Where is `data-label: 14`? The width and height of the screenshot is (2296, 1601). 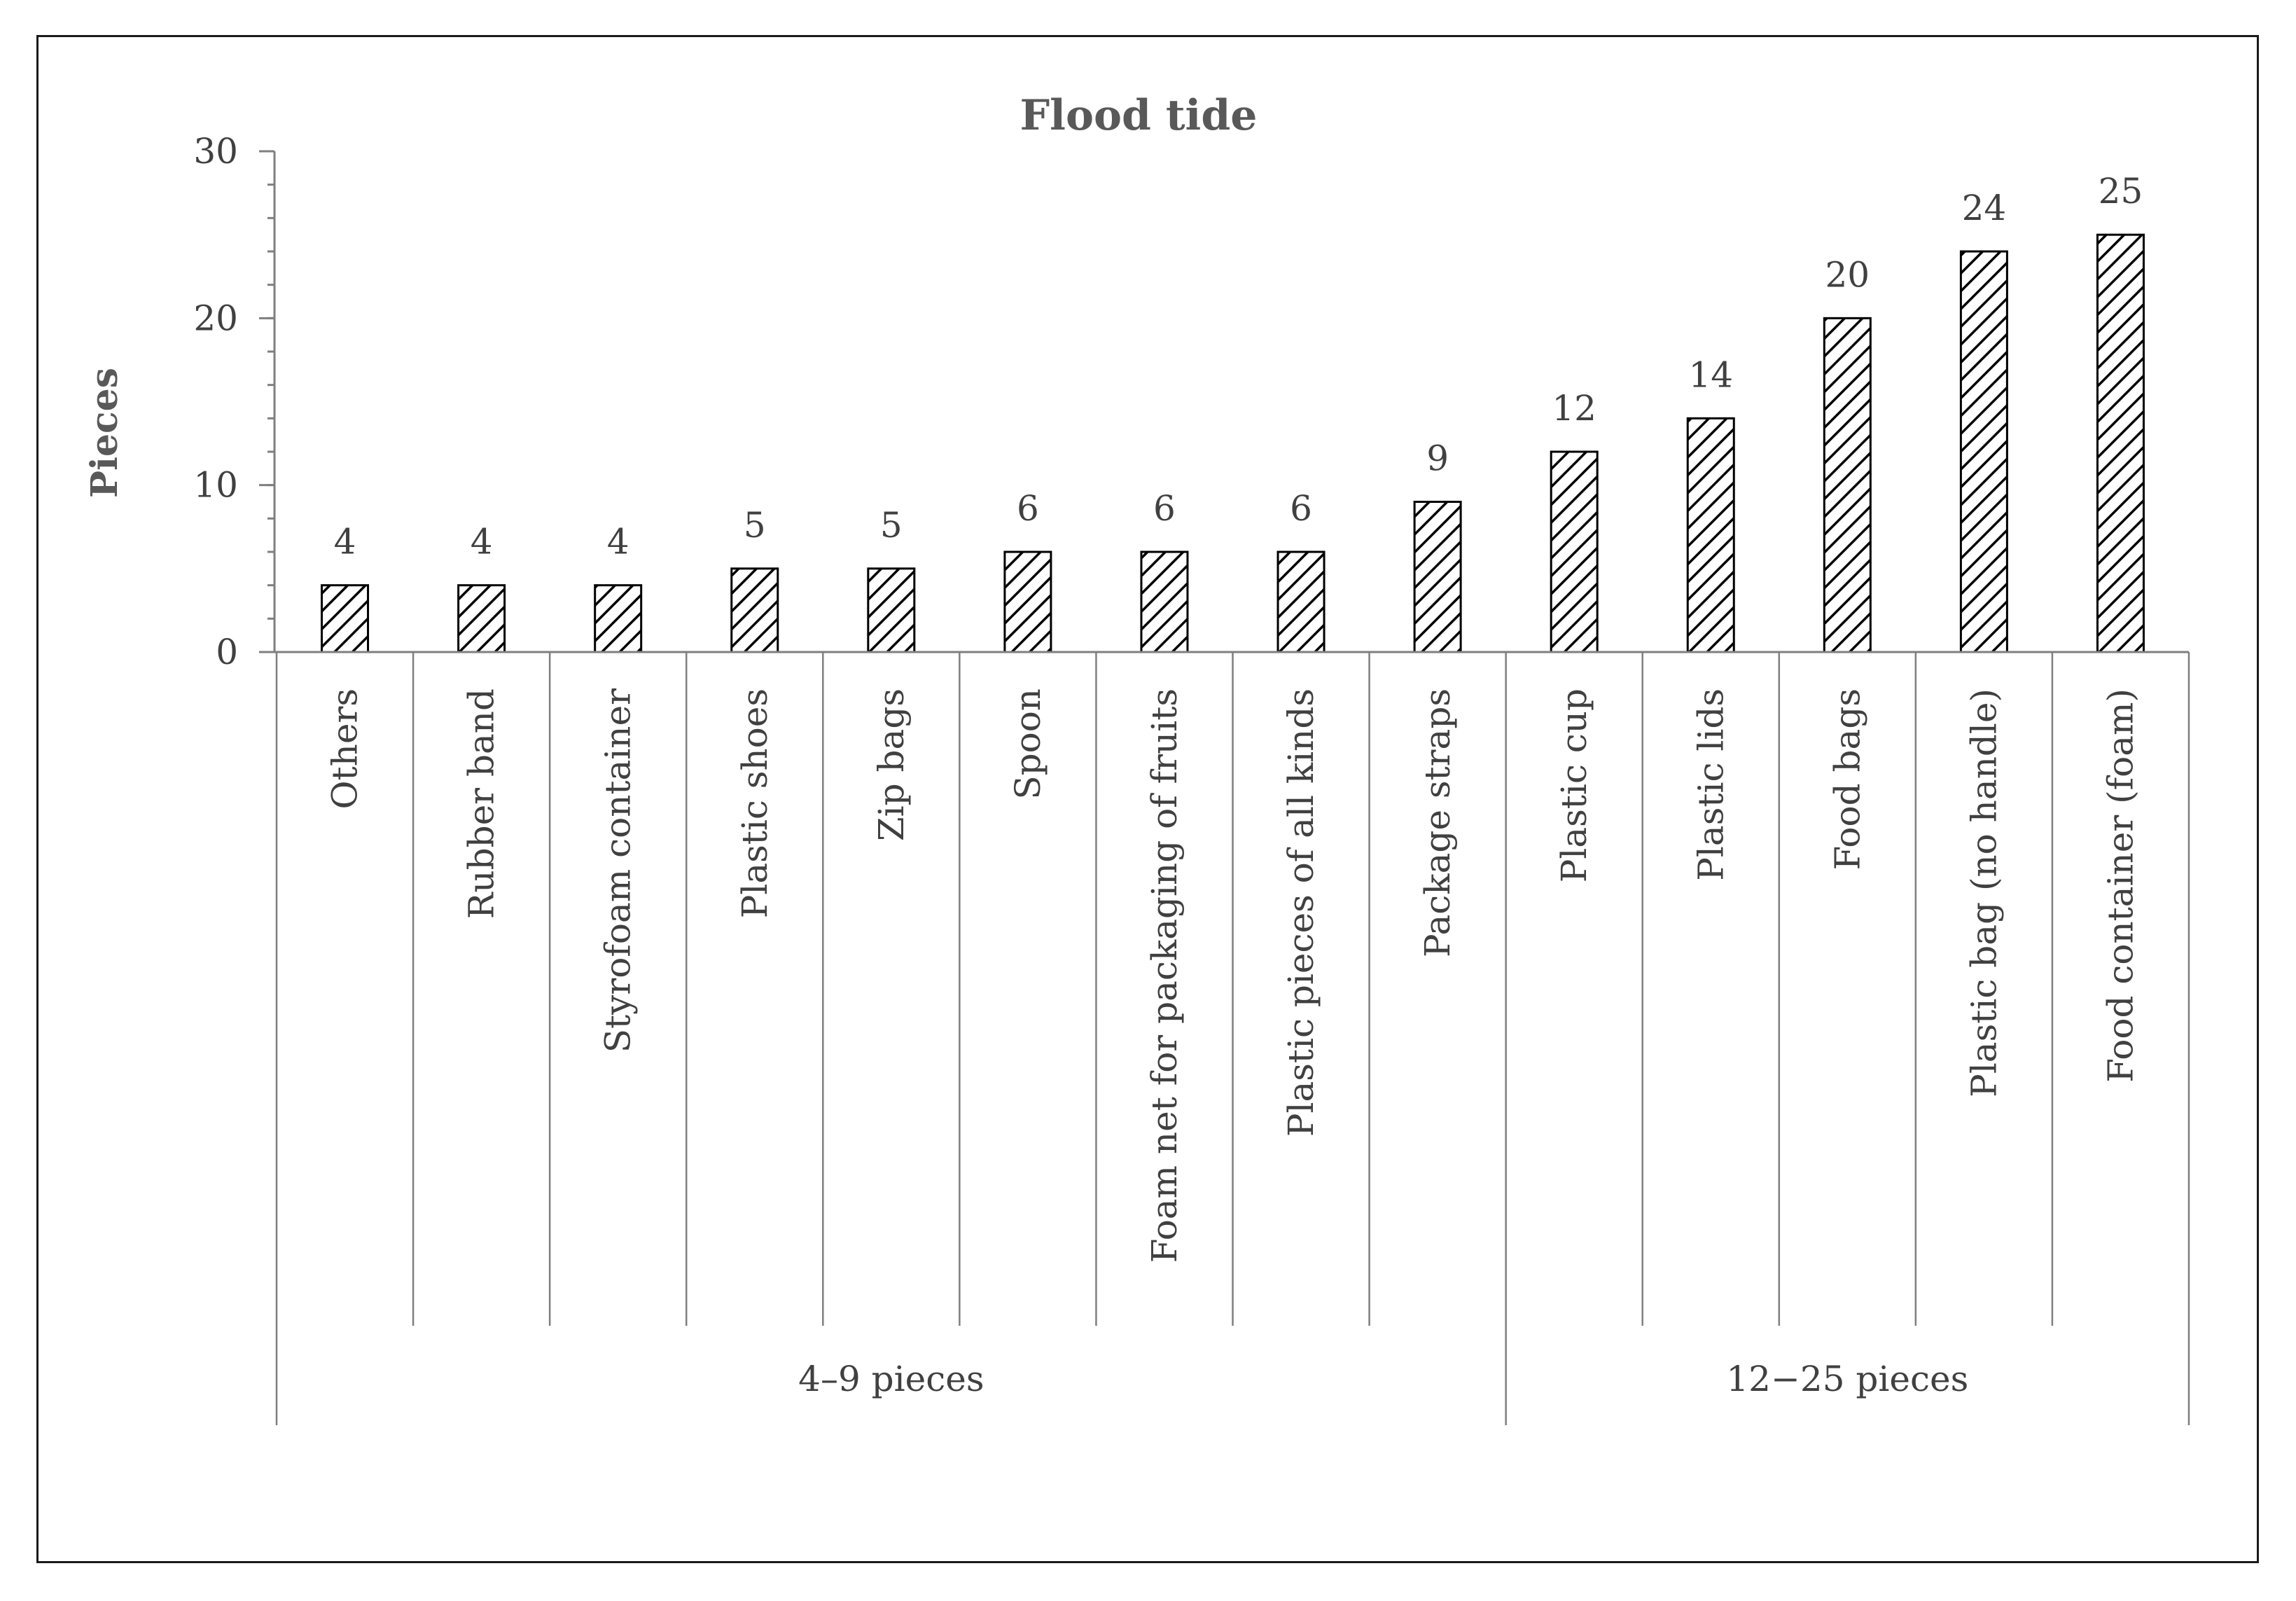 data-label: 14 is located at coordinates (1710, 374).